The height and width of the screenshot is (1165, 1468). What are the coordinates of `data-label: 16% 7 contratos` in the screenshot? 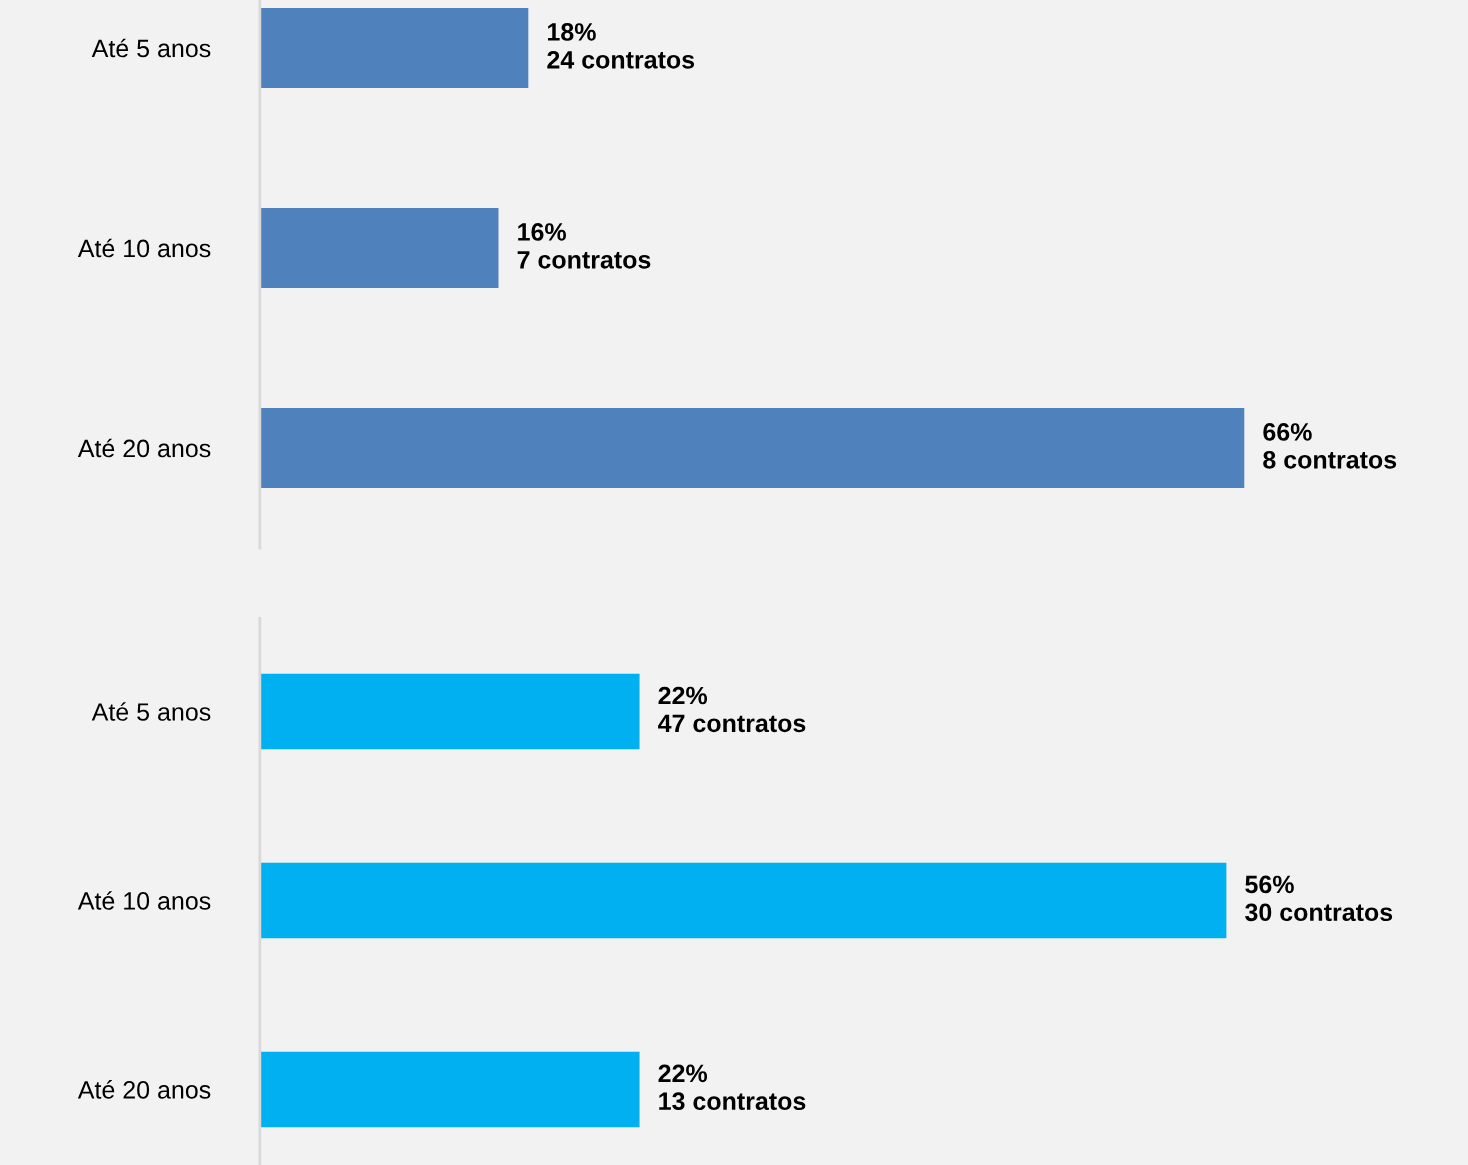 It's located at (584, 246).